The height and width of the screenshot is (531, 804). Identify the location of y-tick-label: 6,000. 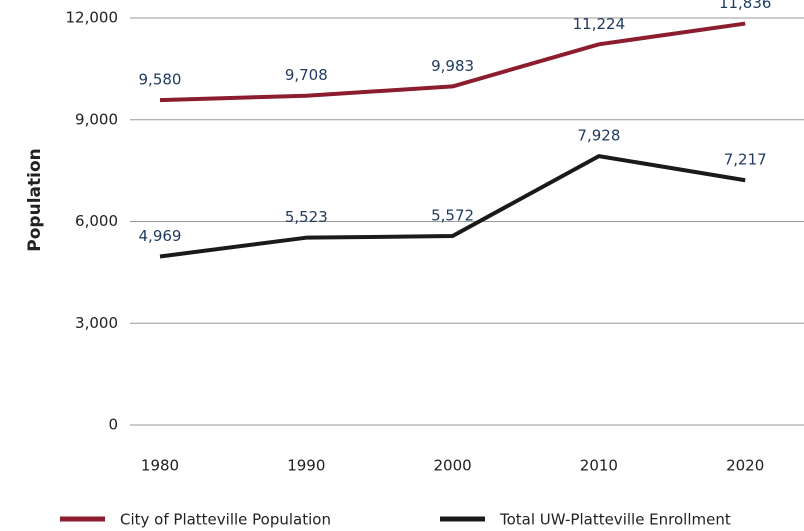
(96, 221).